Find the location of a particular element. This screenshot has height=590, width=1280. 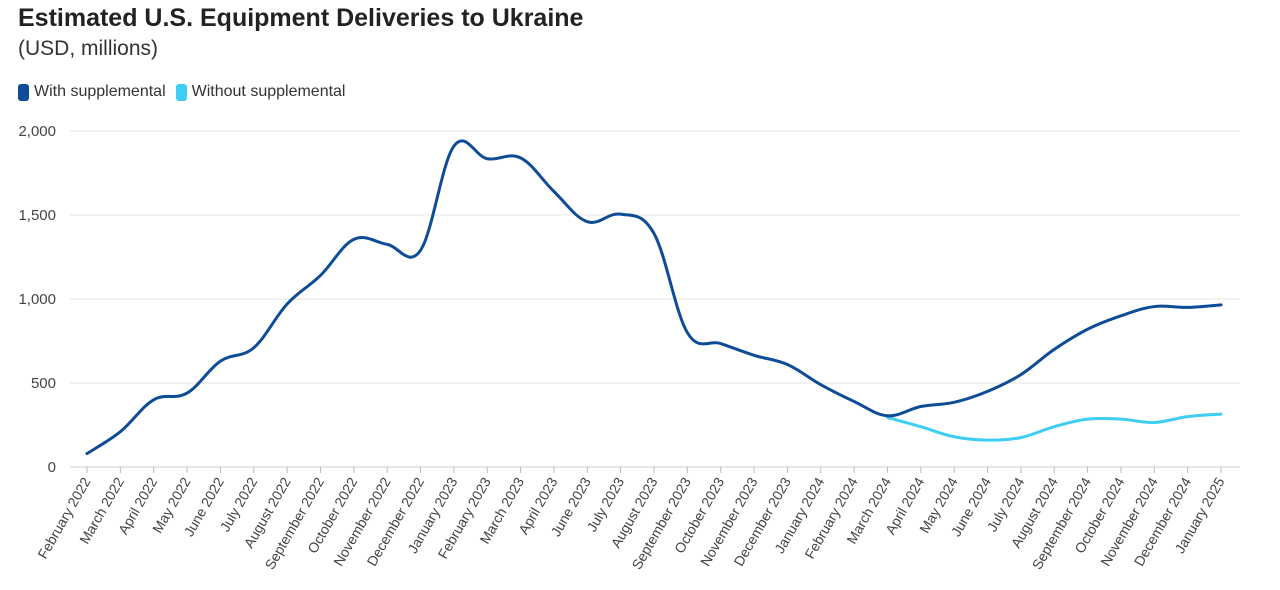

legend: With supplemental Without supplemental is located at coordinates (186, 92).